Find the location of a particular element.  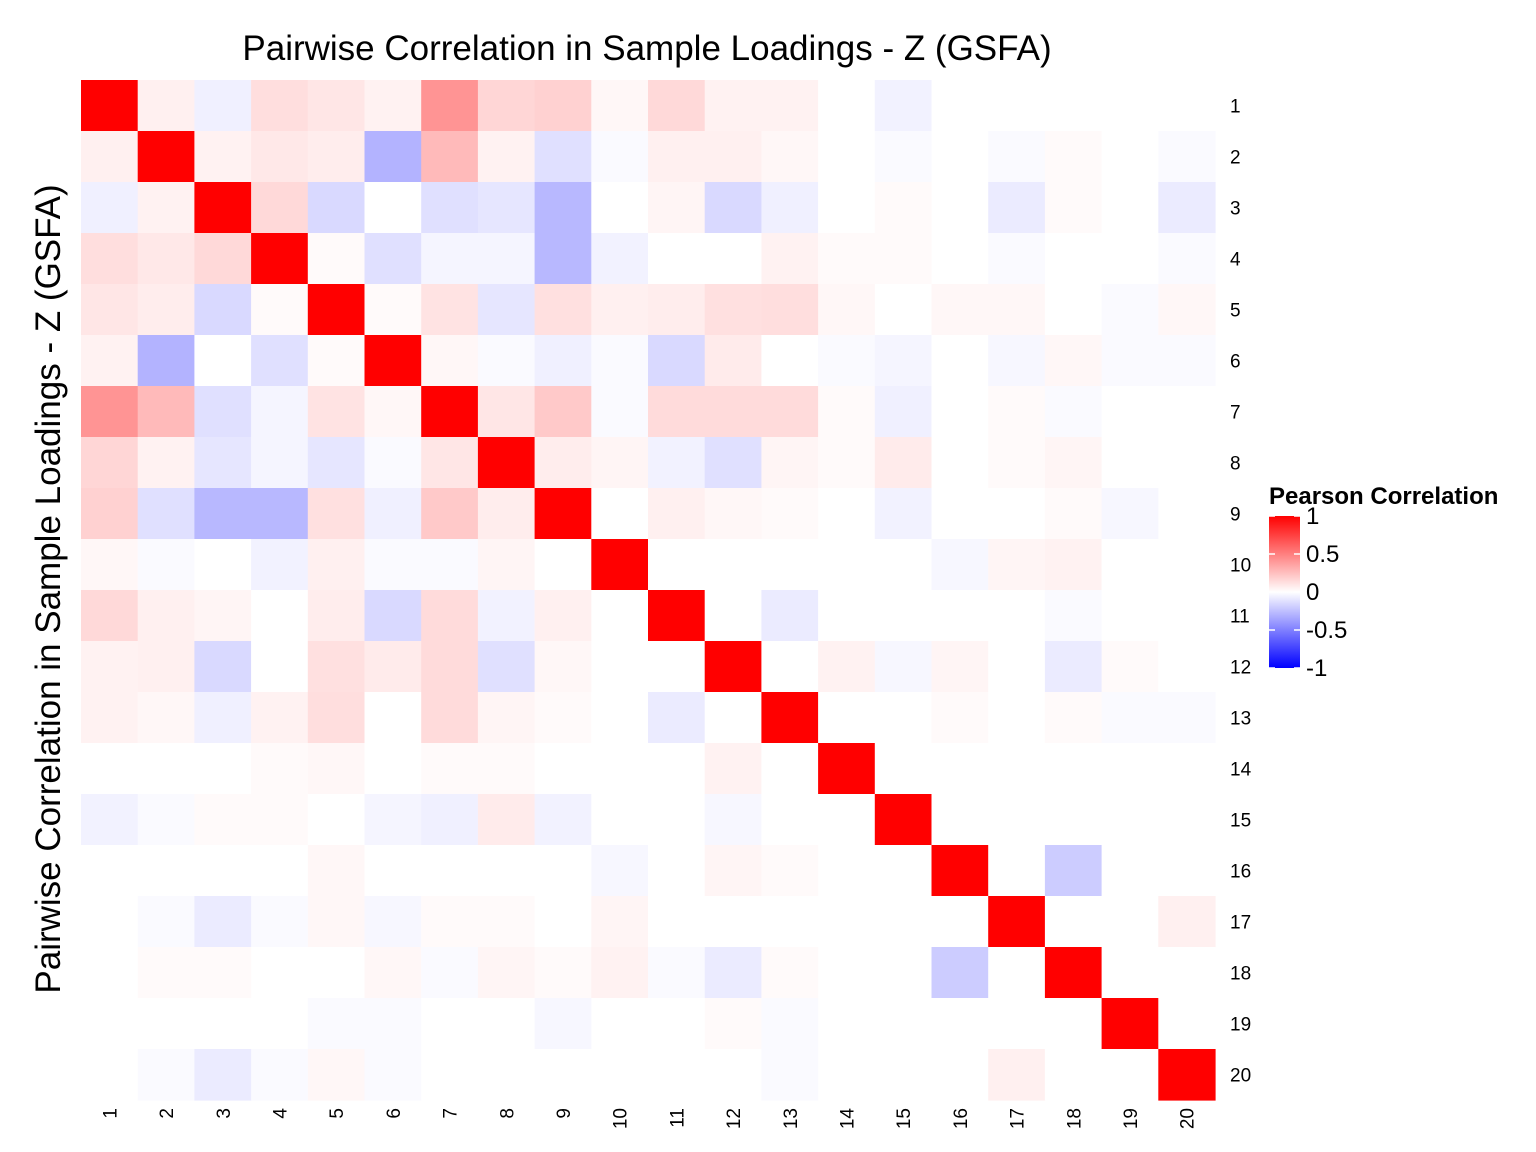

heatmap-cell-r10-c20 is located at coordinates (1187, 565).